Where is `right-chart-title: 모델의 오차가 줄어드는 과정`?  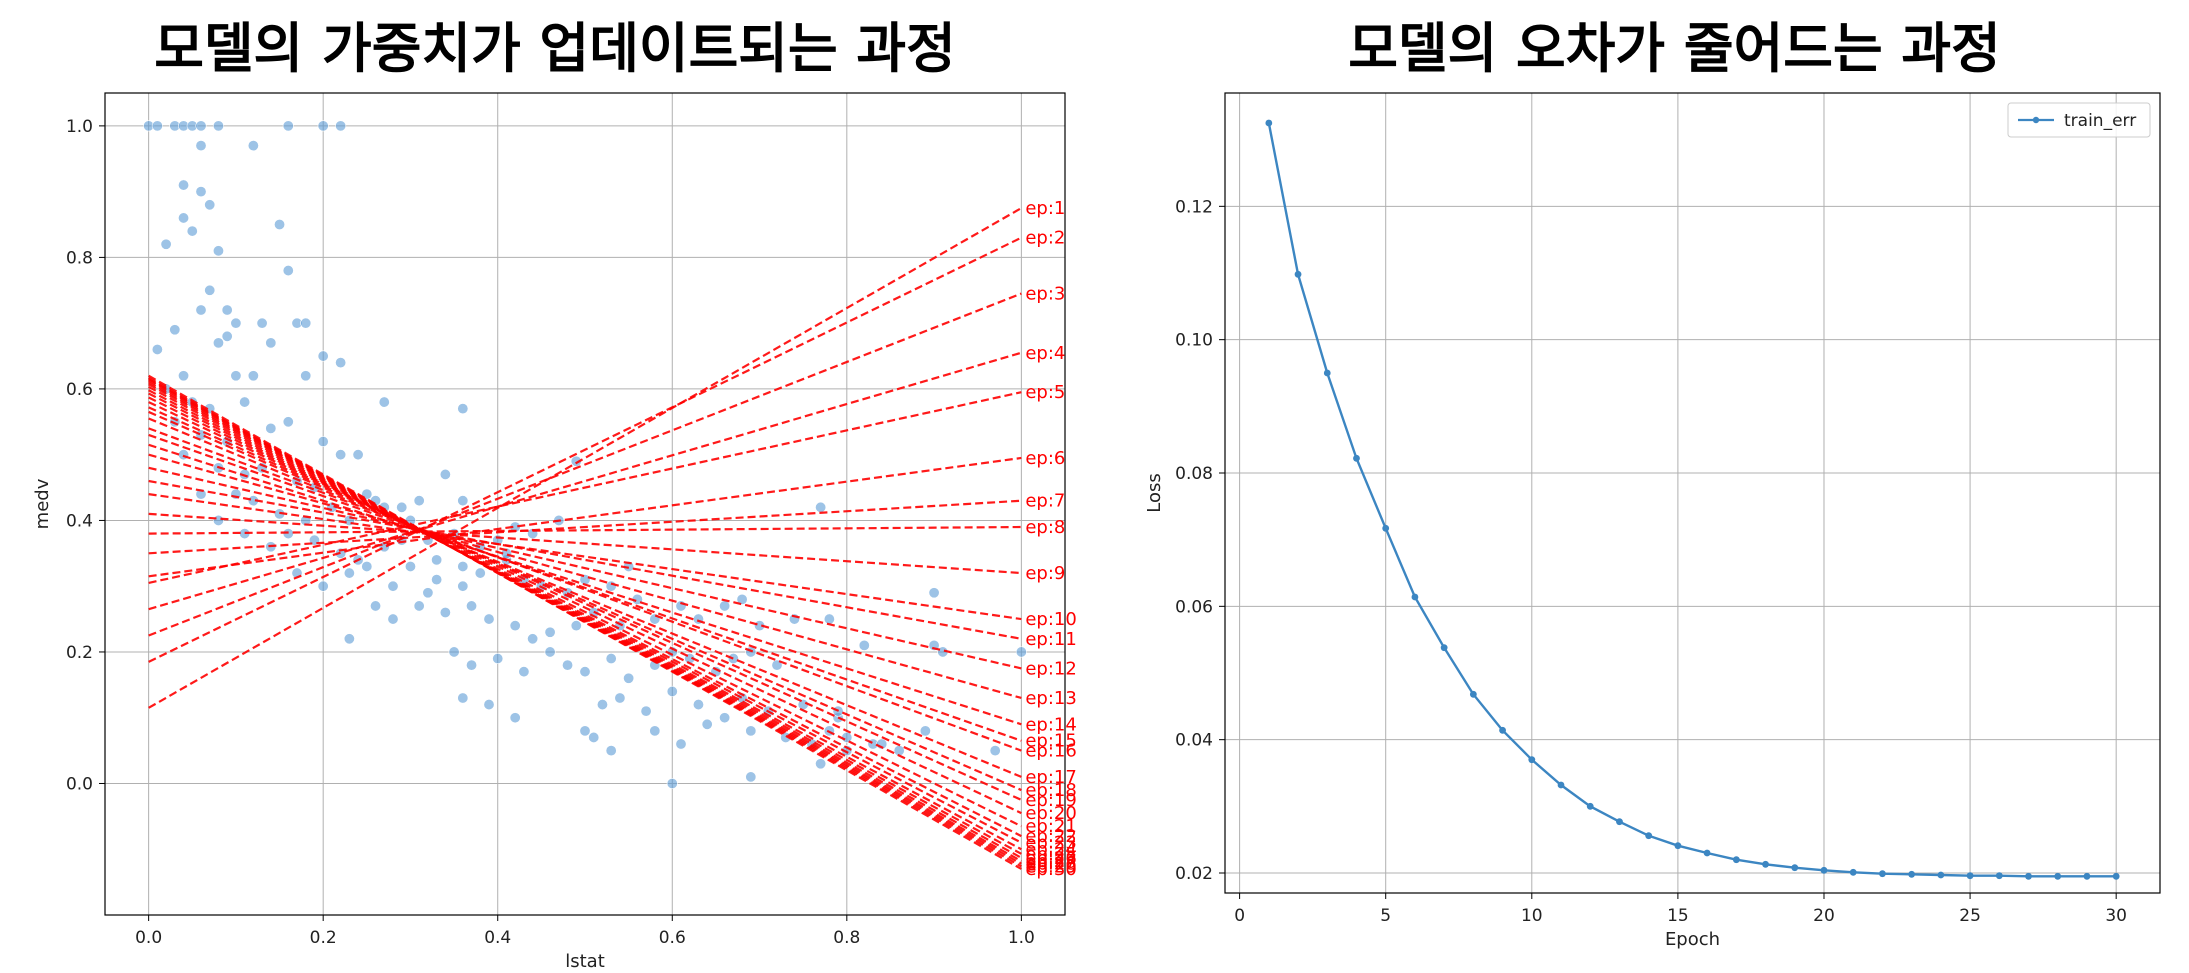
right-chart-title: 모델의 오차가 줄어드는 과정 is located at coordinates (1674, 48).